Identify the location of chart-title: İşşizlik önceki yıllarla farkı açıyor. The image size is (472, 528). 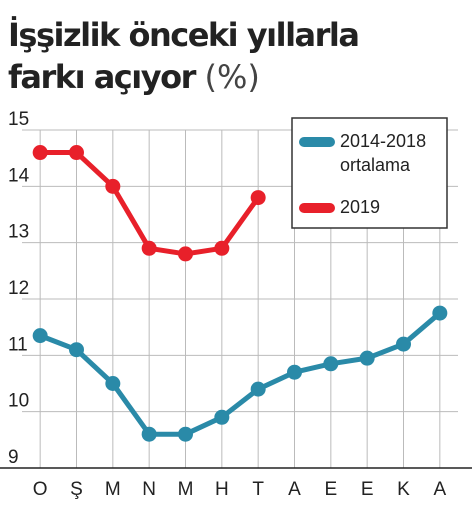
(184, 56).